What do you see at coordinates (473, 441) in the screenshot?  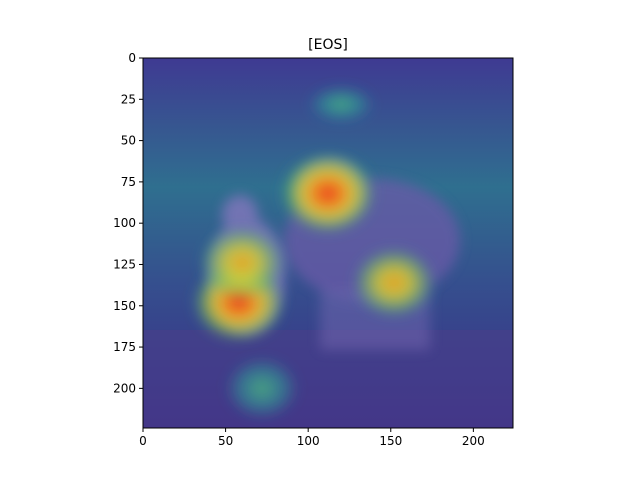 I see `x-tick-label: 200` at bounding box center [473, 441].